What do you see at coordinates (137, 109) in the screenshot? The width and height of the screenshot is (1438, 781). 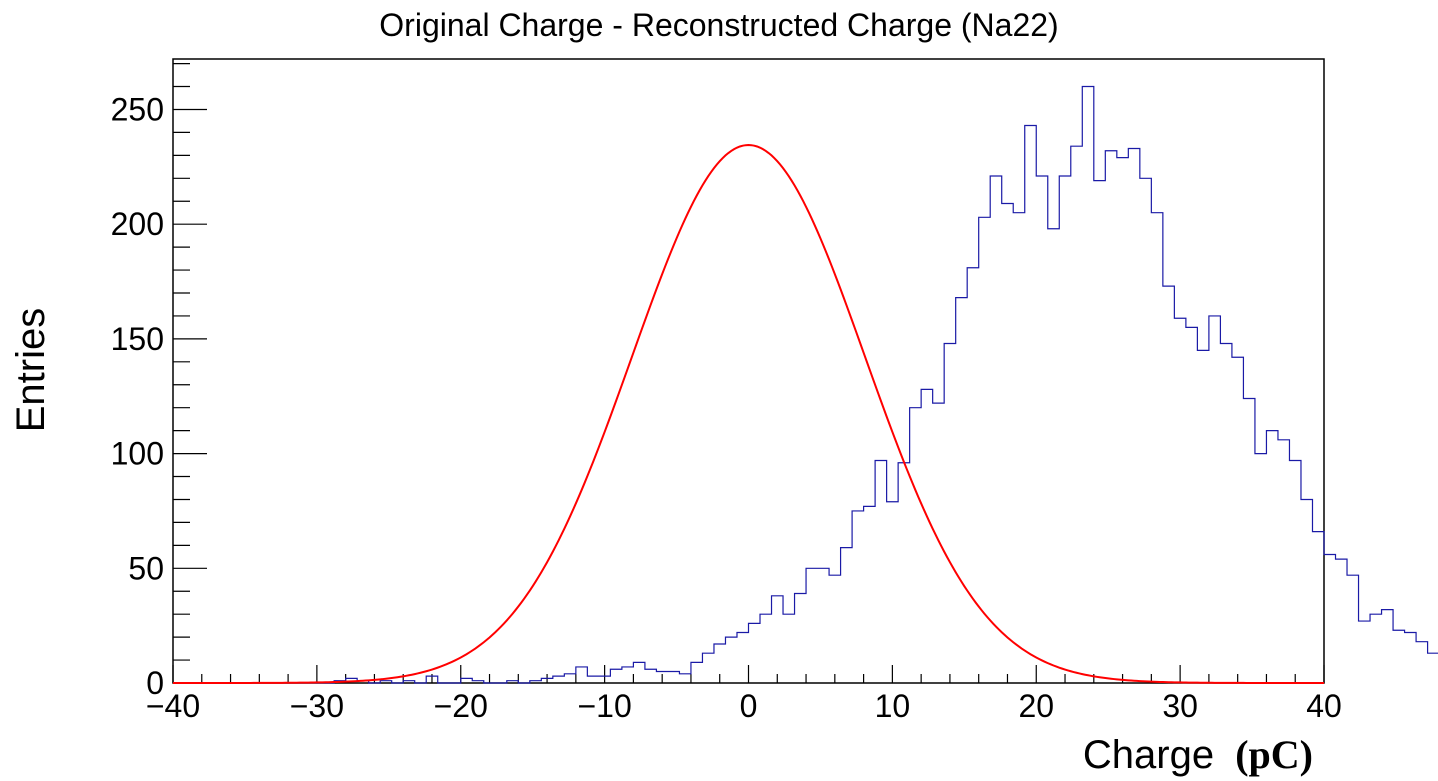 I see `y-tick-label: 250` at bounding box center [137, 109].